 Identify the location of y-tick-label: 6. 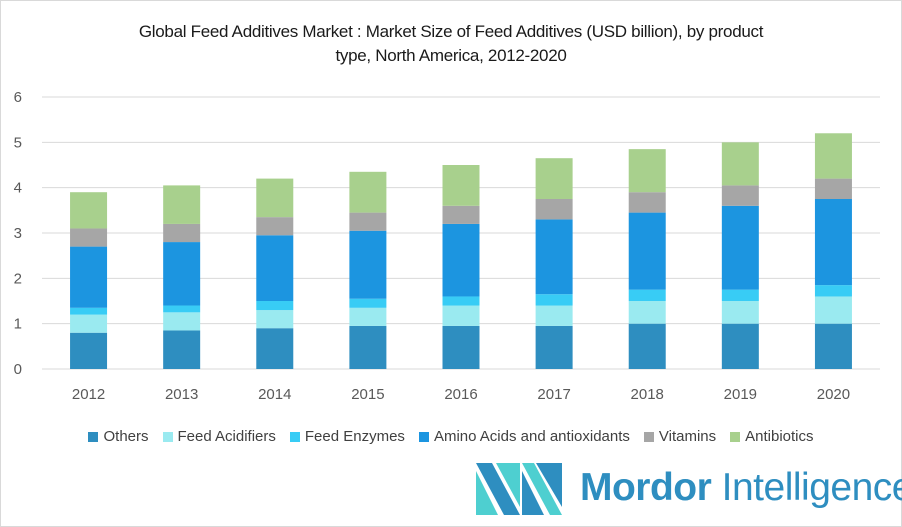
(18, 97).